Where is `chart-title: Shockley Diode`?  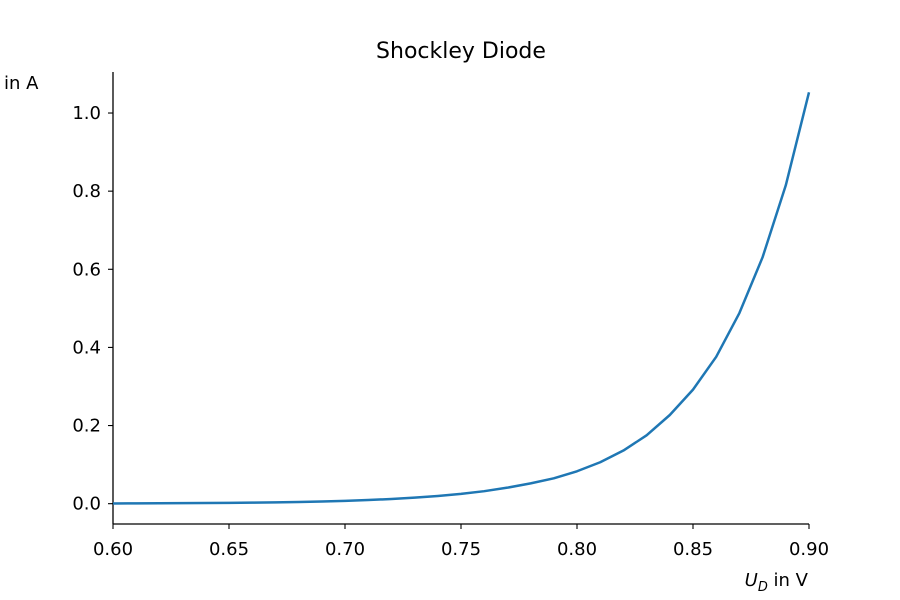
chart-title: Shockley Diode is located at coordinates (461, 51).